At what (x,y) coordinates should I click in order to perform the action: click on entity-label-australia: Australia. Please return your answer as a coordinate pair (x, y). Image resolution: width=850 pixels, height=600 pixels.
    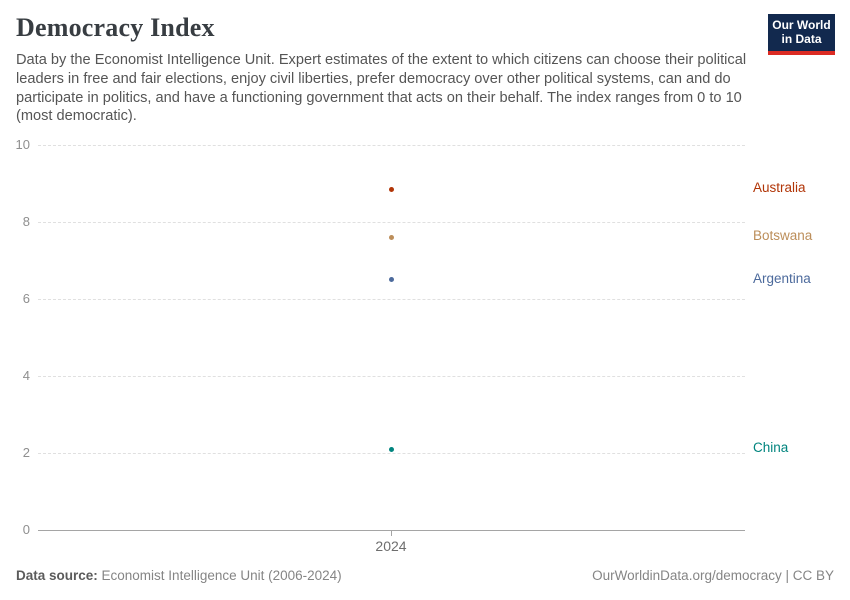
    Looking at the image, I should click on (779, 188).